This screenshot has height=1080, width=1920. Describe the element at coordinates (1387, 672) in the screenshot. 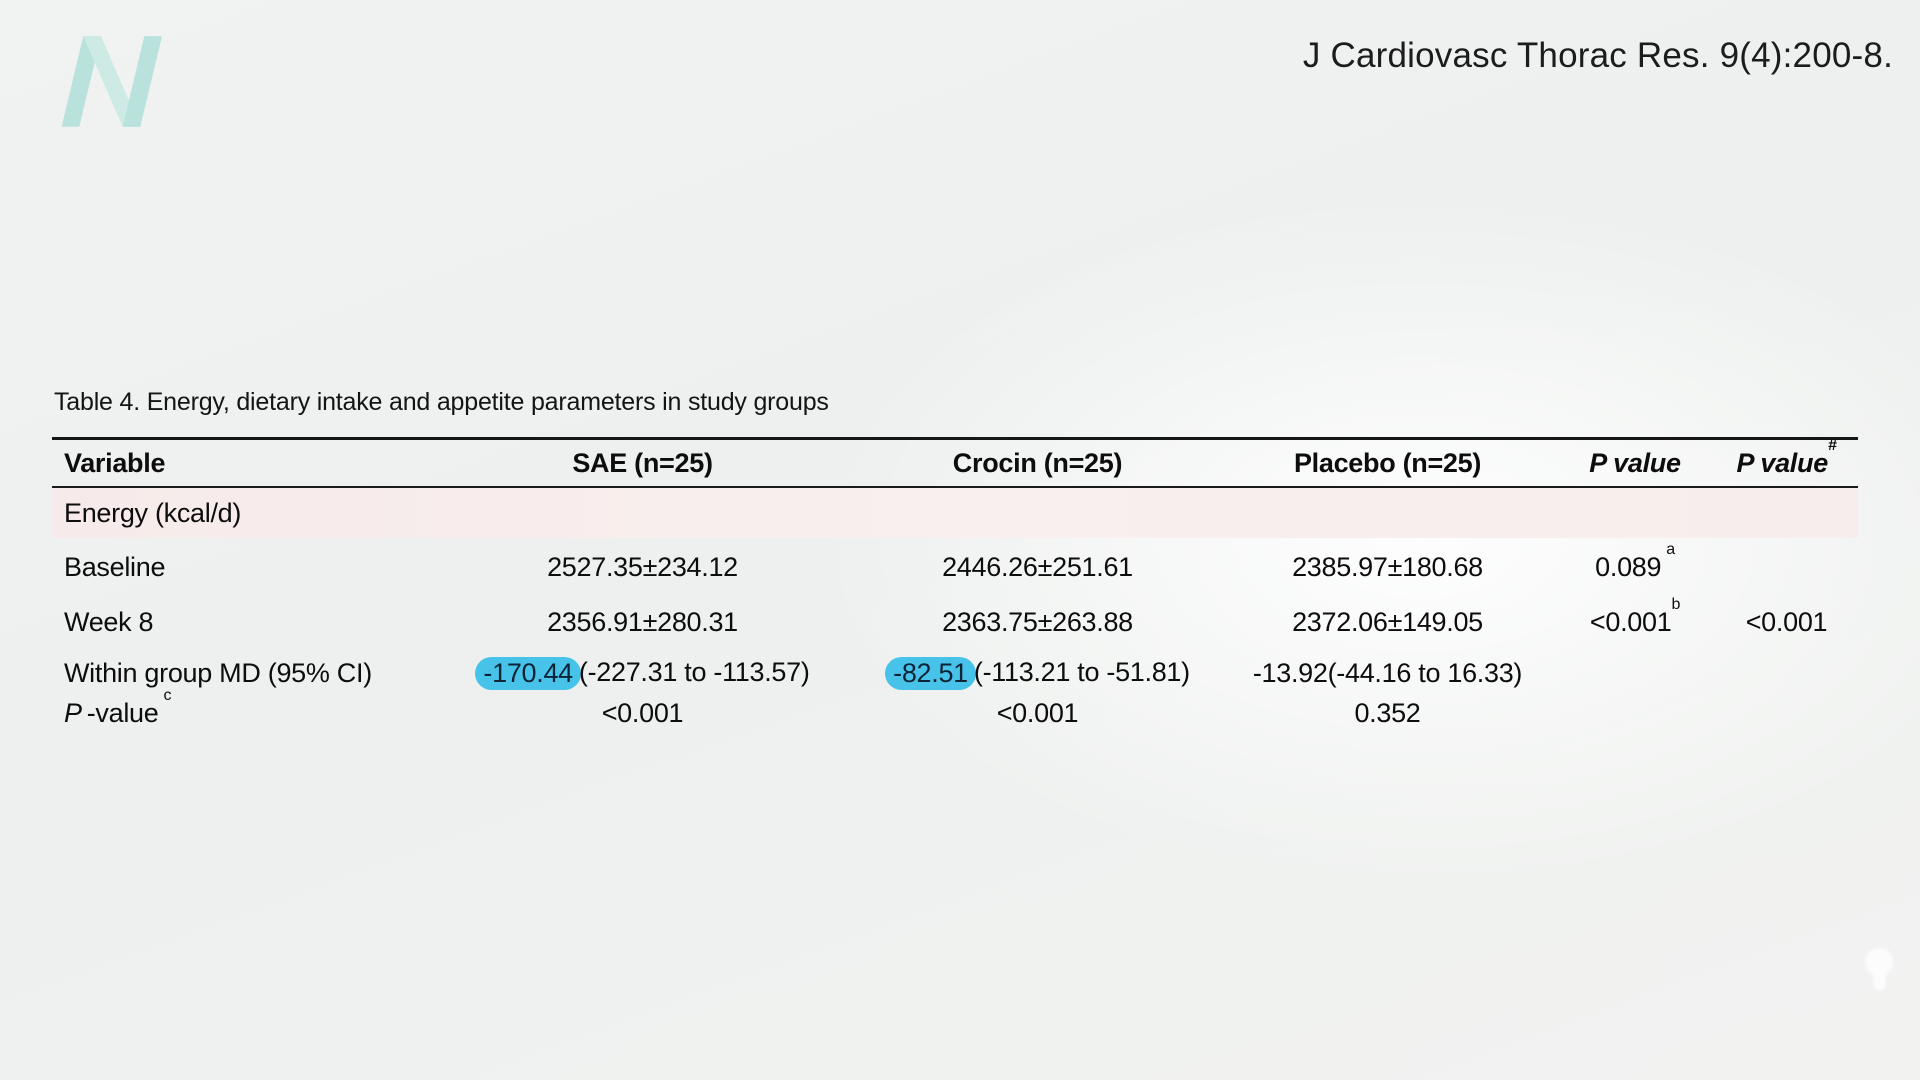

I see `md-placebo-value: -13.92(-44.16 to 16.33)` at that location.